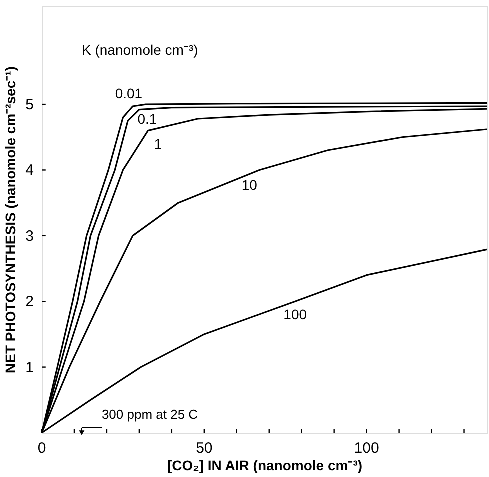 This screenshot has height=477, width=489. Describe the element at coordinates (250, 185) in the screenshot. I see `series-label: 10` at that location.